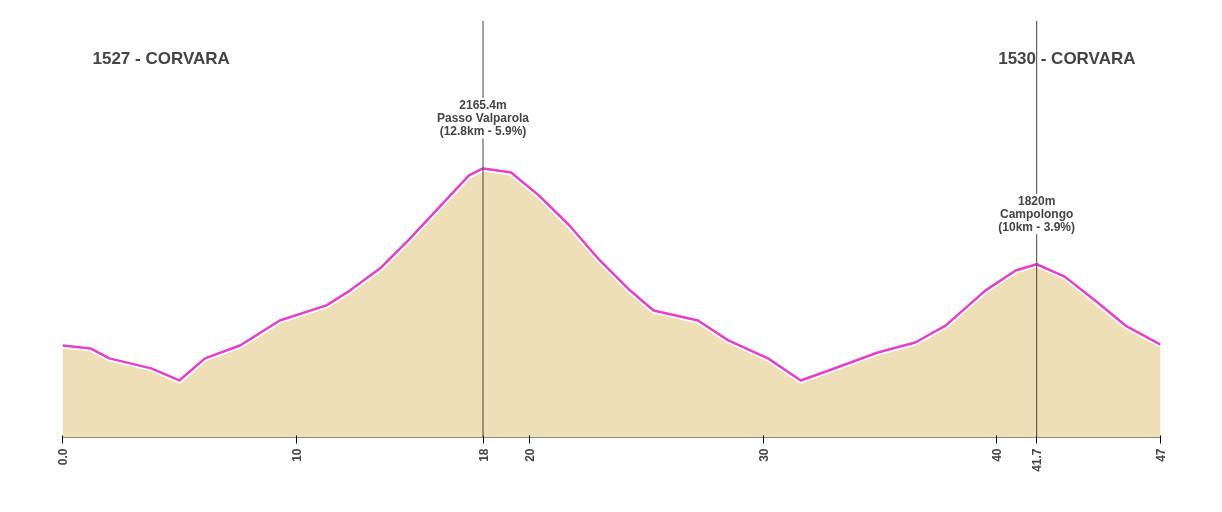 The height and width of the screenshot is (512, 1222). What do you see at coordinates (1037, 460) in the screenshot?
I see `x-tick-label: 41.7` at bounding box center [1037, 460].